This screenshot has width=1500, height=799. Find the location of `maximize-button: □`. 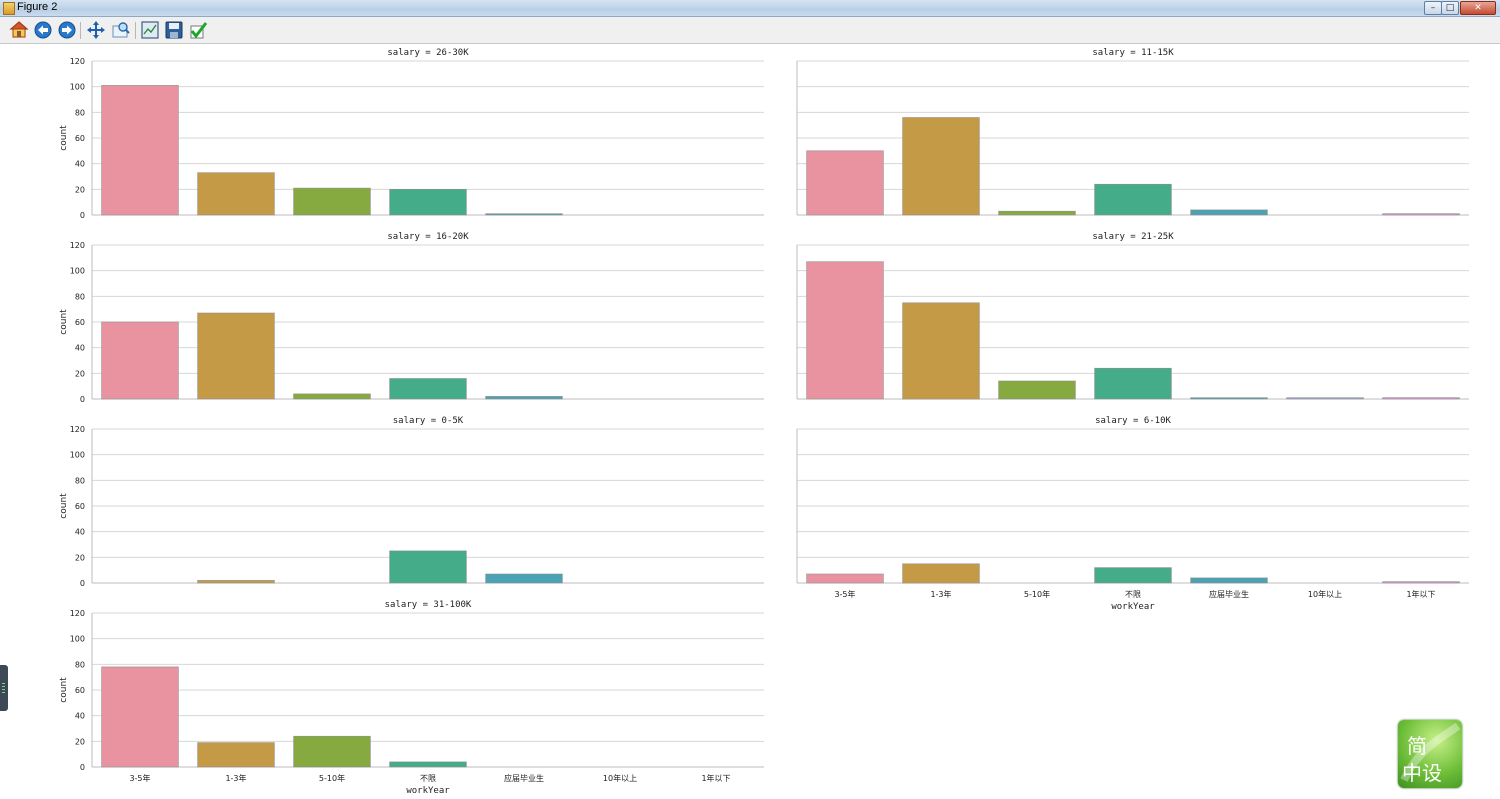

maximize-button: □ is located at coordinates (1450, 8).